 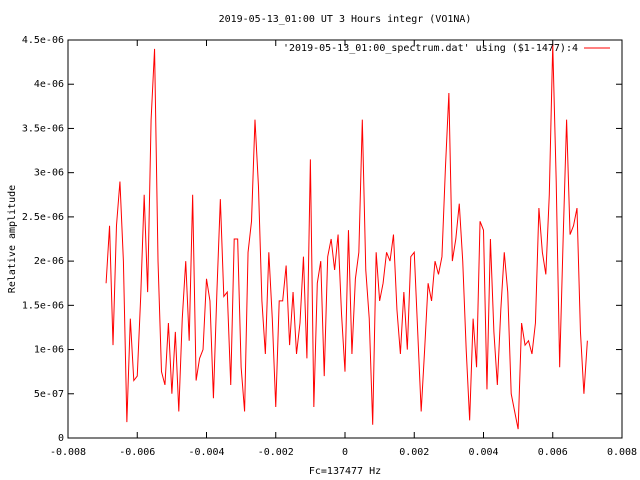 I want to click on x-tick-label: -0.008, so click(x=68, y=452).